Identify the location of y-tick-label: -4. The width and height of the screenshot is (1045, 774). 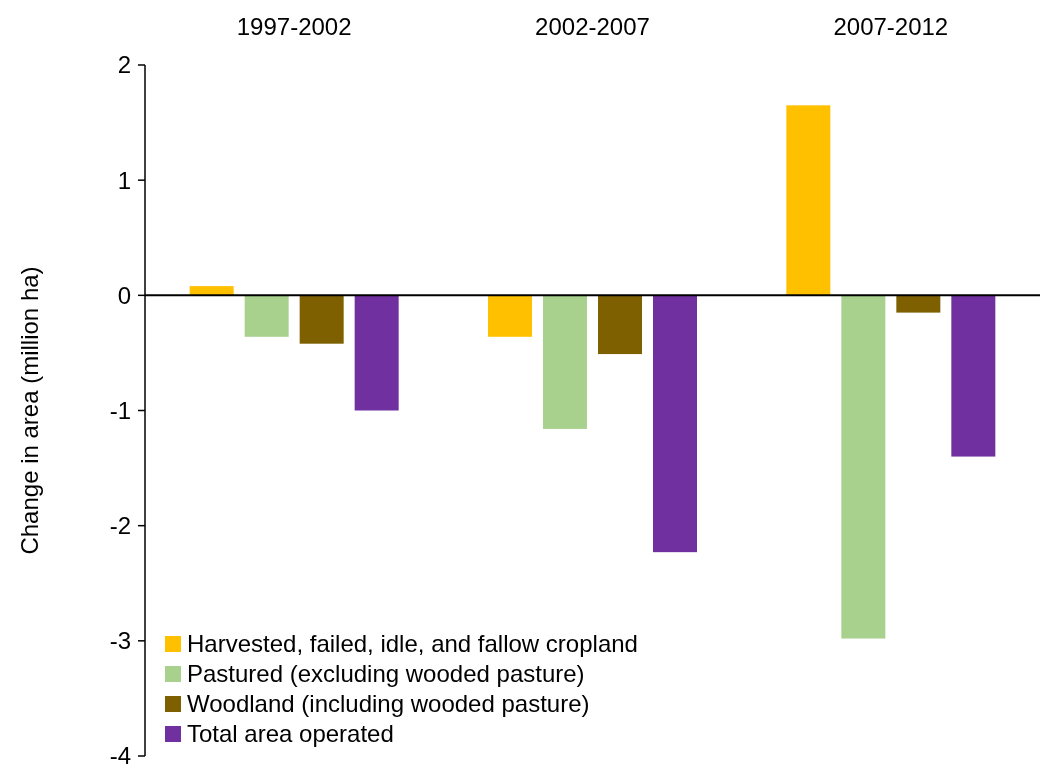
(120, 756).